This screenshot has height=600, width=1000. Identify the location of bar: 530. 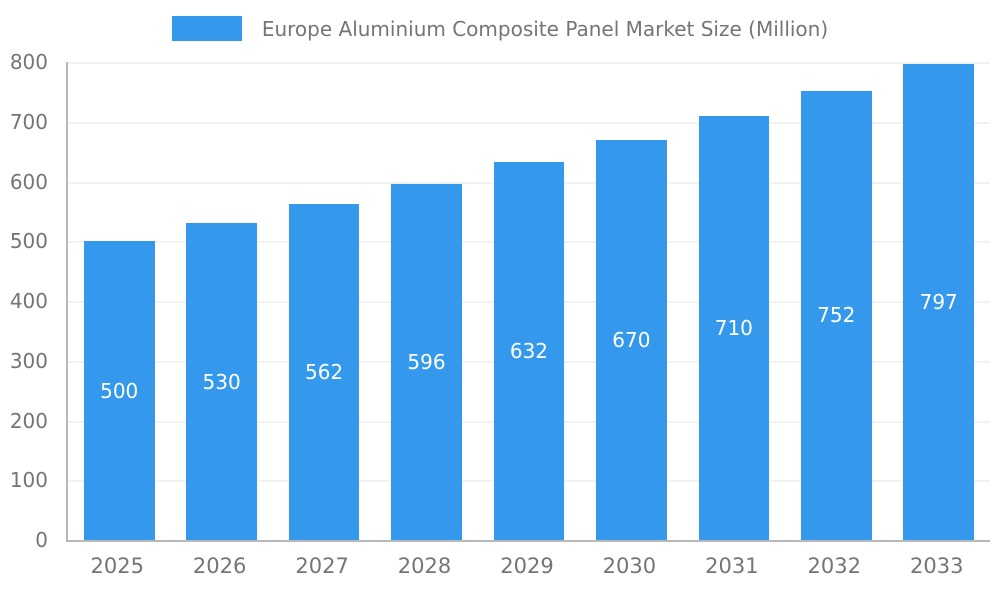
(221, 381).